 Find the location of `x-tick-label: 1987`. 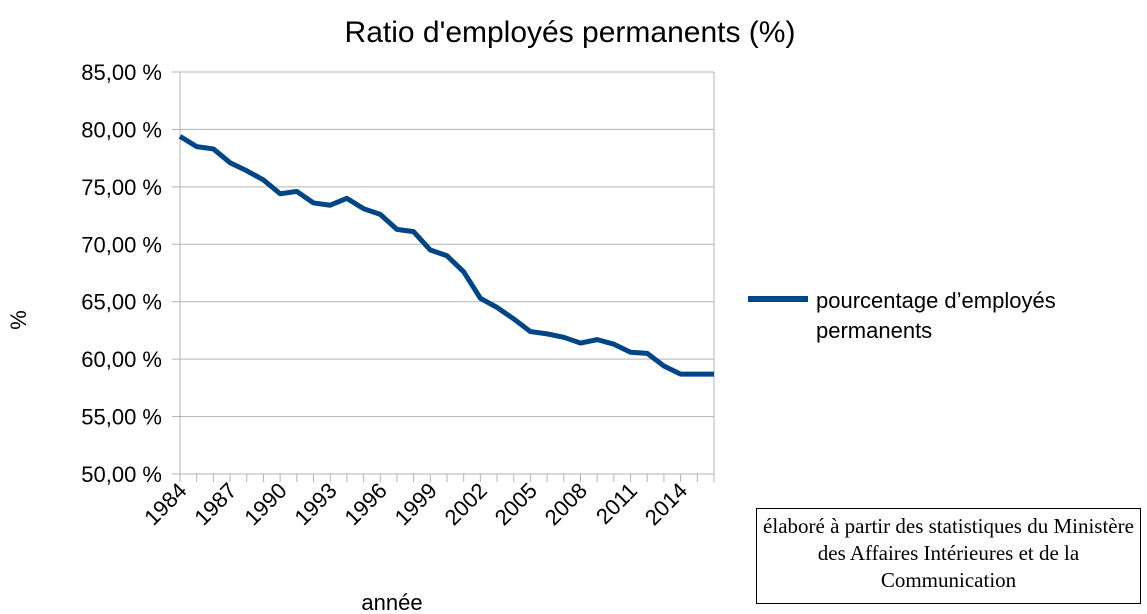

x-tick-label: 1987 is located at coordinates (215, 504).